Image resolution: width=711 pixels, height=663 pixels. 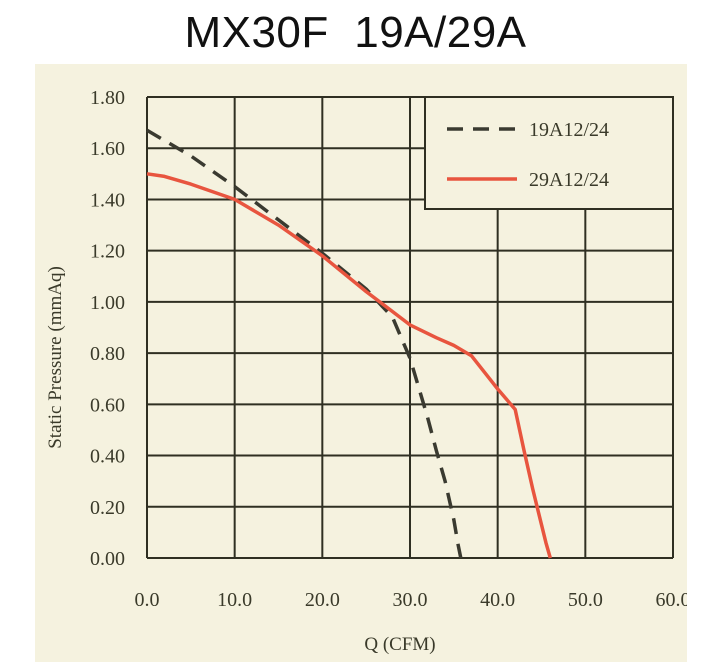 What do you see at coordinates (399, 644) in the screenshot?
I see `x-axis-title: Q (CFM)` at bounding box center [399, 644].